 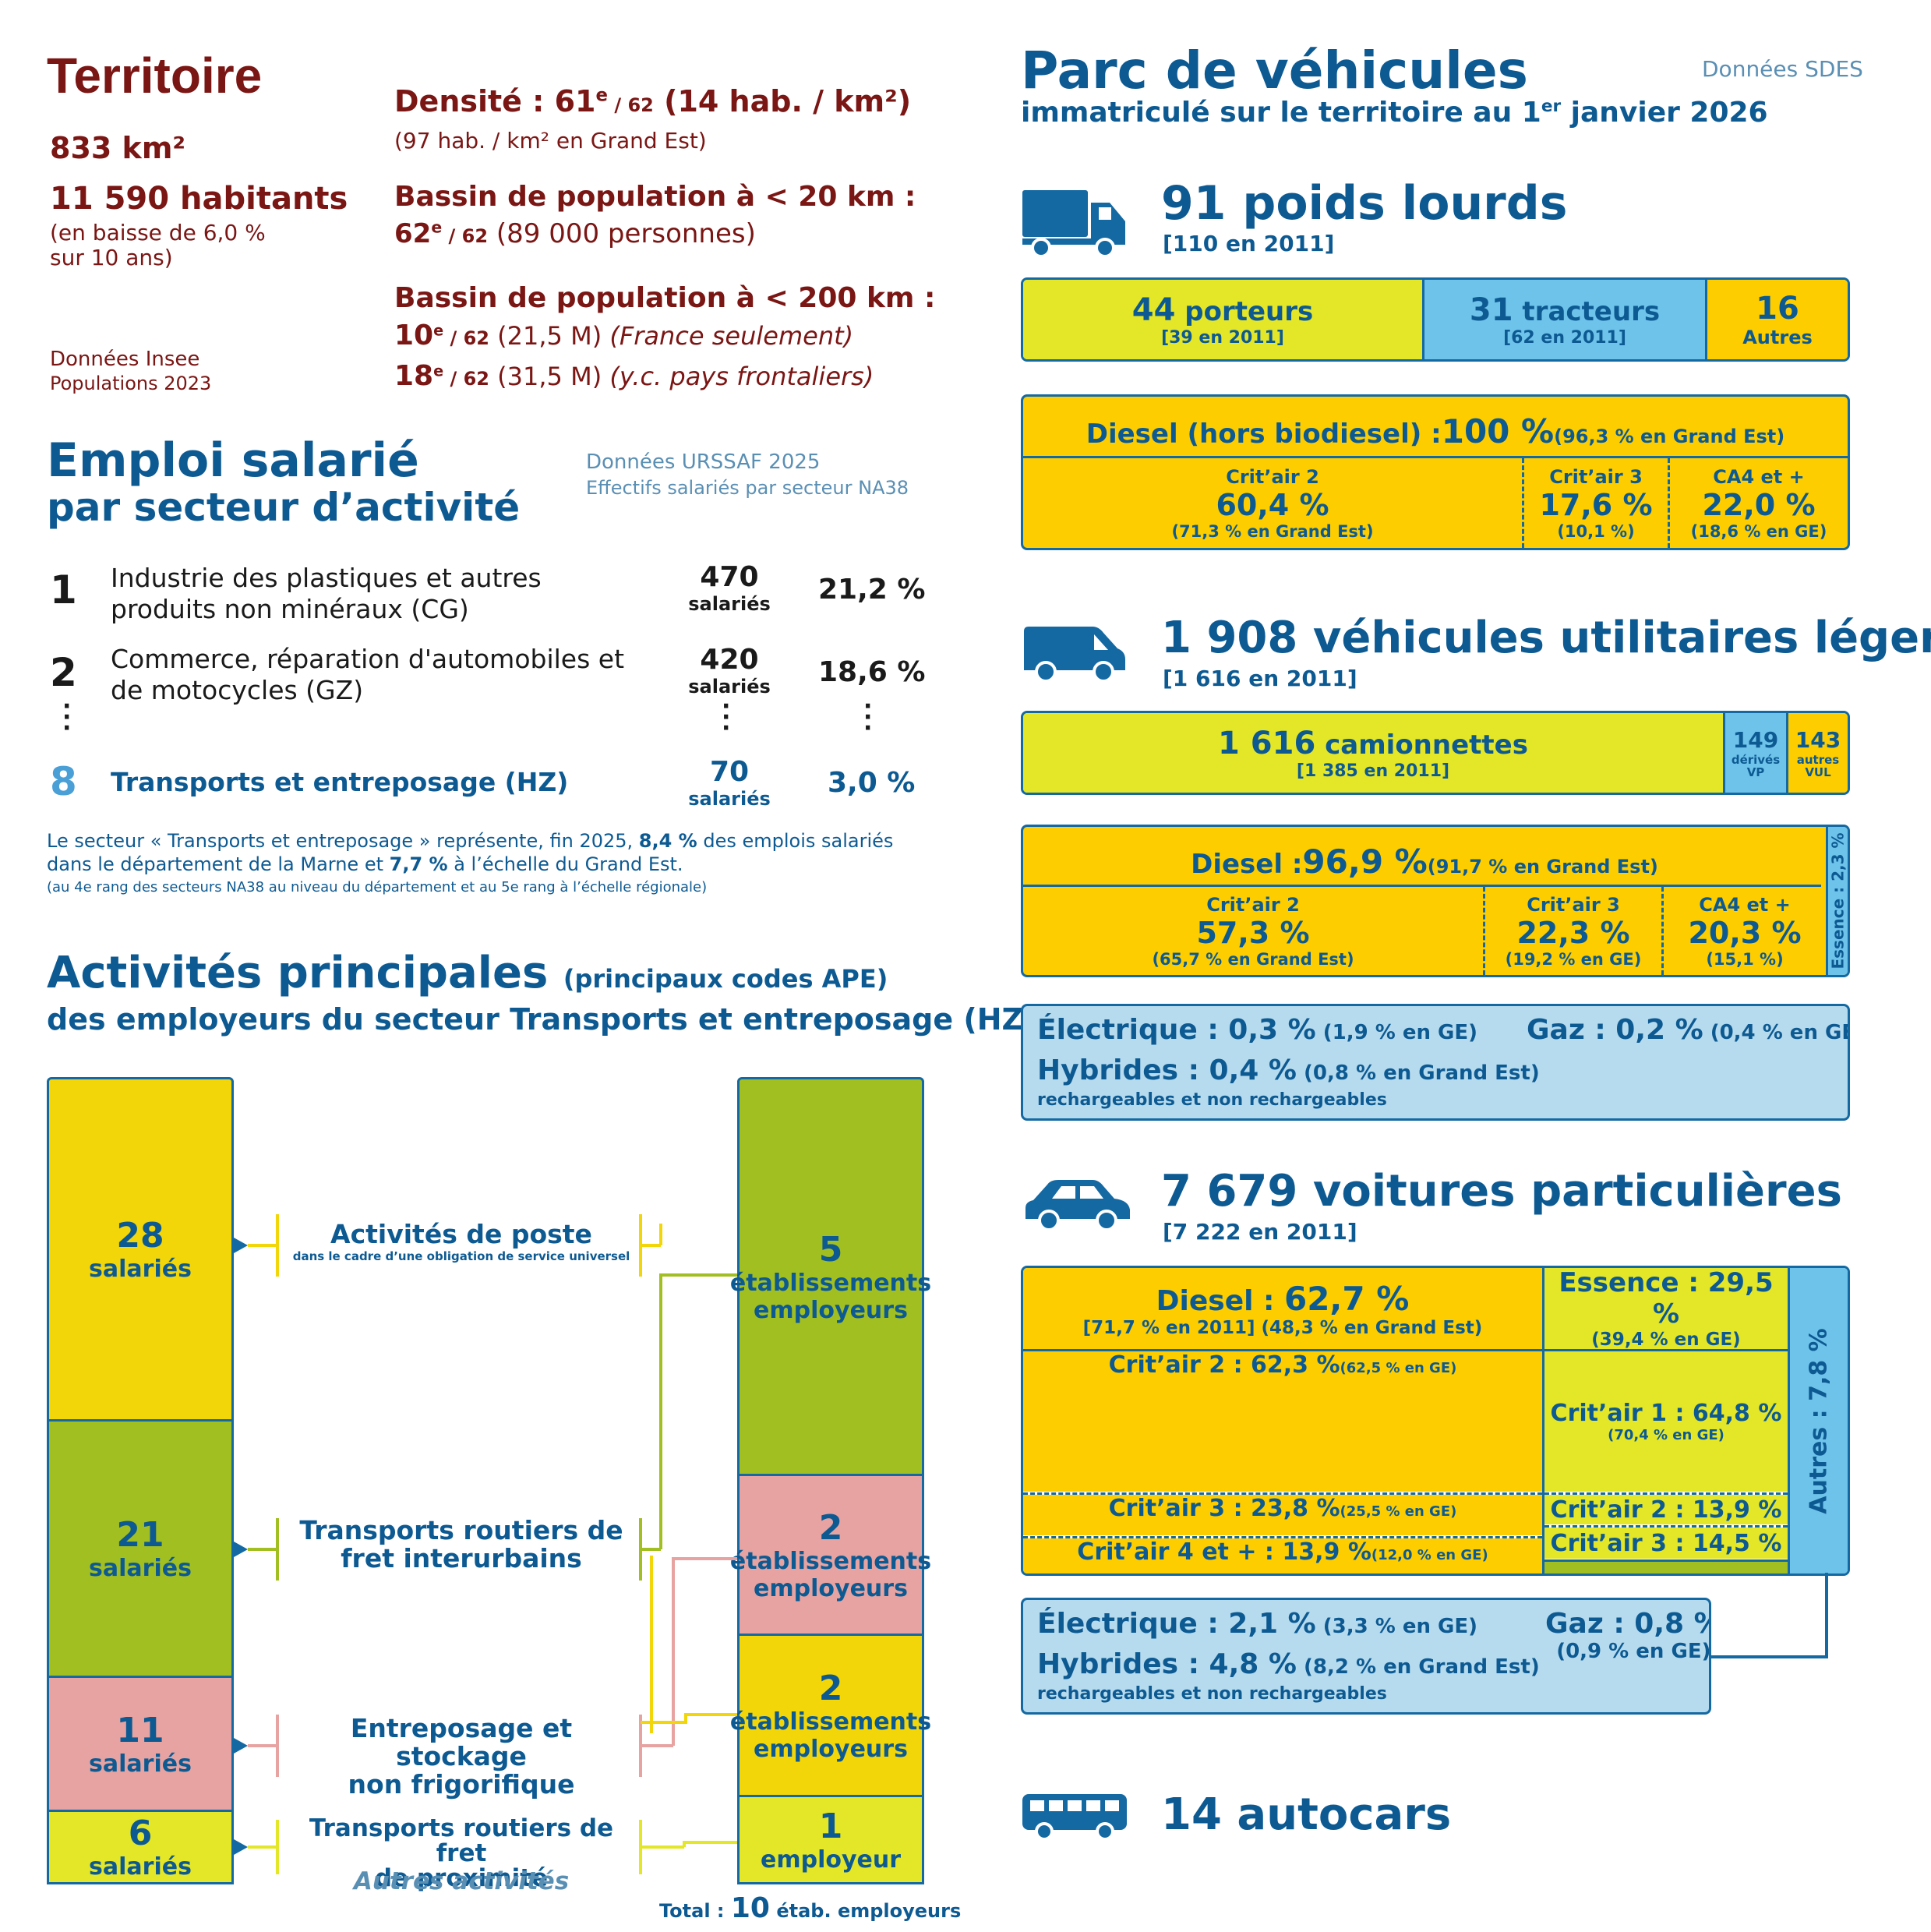 I want to click on total-employeurs: Total : 10 étab. employeurs, so click(x=811, y=1908).